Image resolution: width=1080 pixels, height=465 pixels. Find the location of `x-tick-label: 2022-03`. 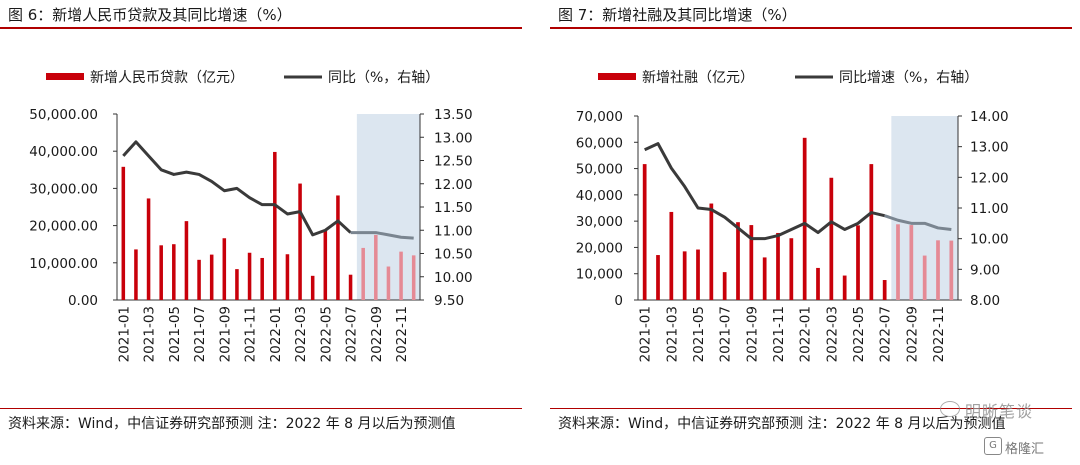

x-tick-label: 2022-03 is located at coordinates (301, 334).